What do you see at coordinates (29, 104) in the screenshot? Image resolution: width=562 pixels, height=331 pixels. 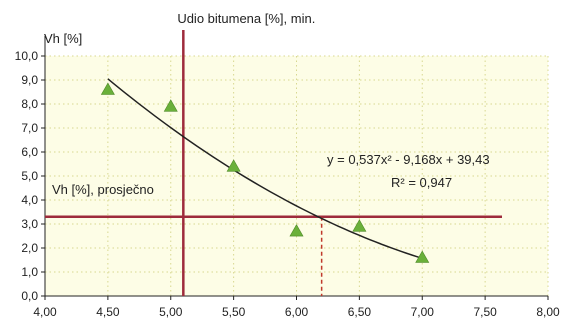 I see `y-tick-label: 8,0` at bounding box center [29, 104].